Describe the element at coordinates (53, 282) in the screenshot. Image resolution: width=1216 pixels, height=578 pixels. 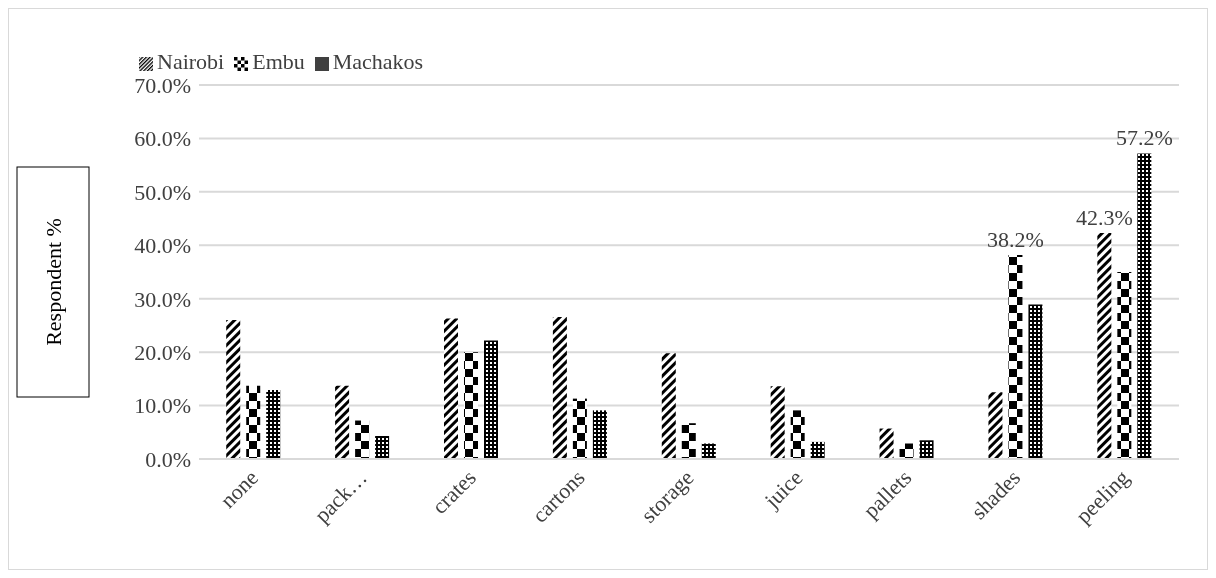
I see `y-axis-title: Respondent %` at that location.